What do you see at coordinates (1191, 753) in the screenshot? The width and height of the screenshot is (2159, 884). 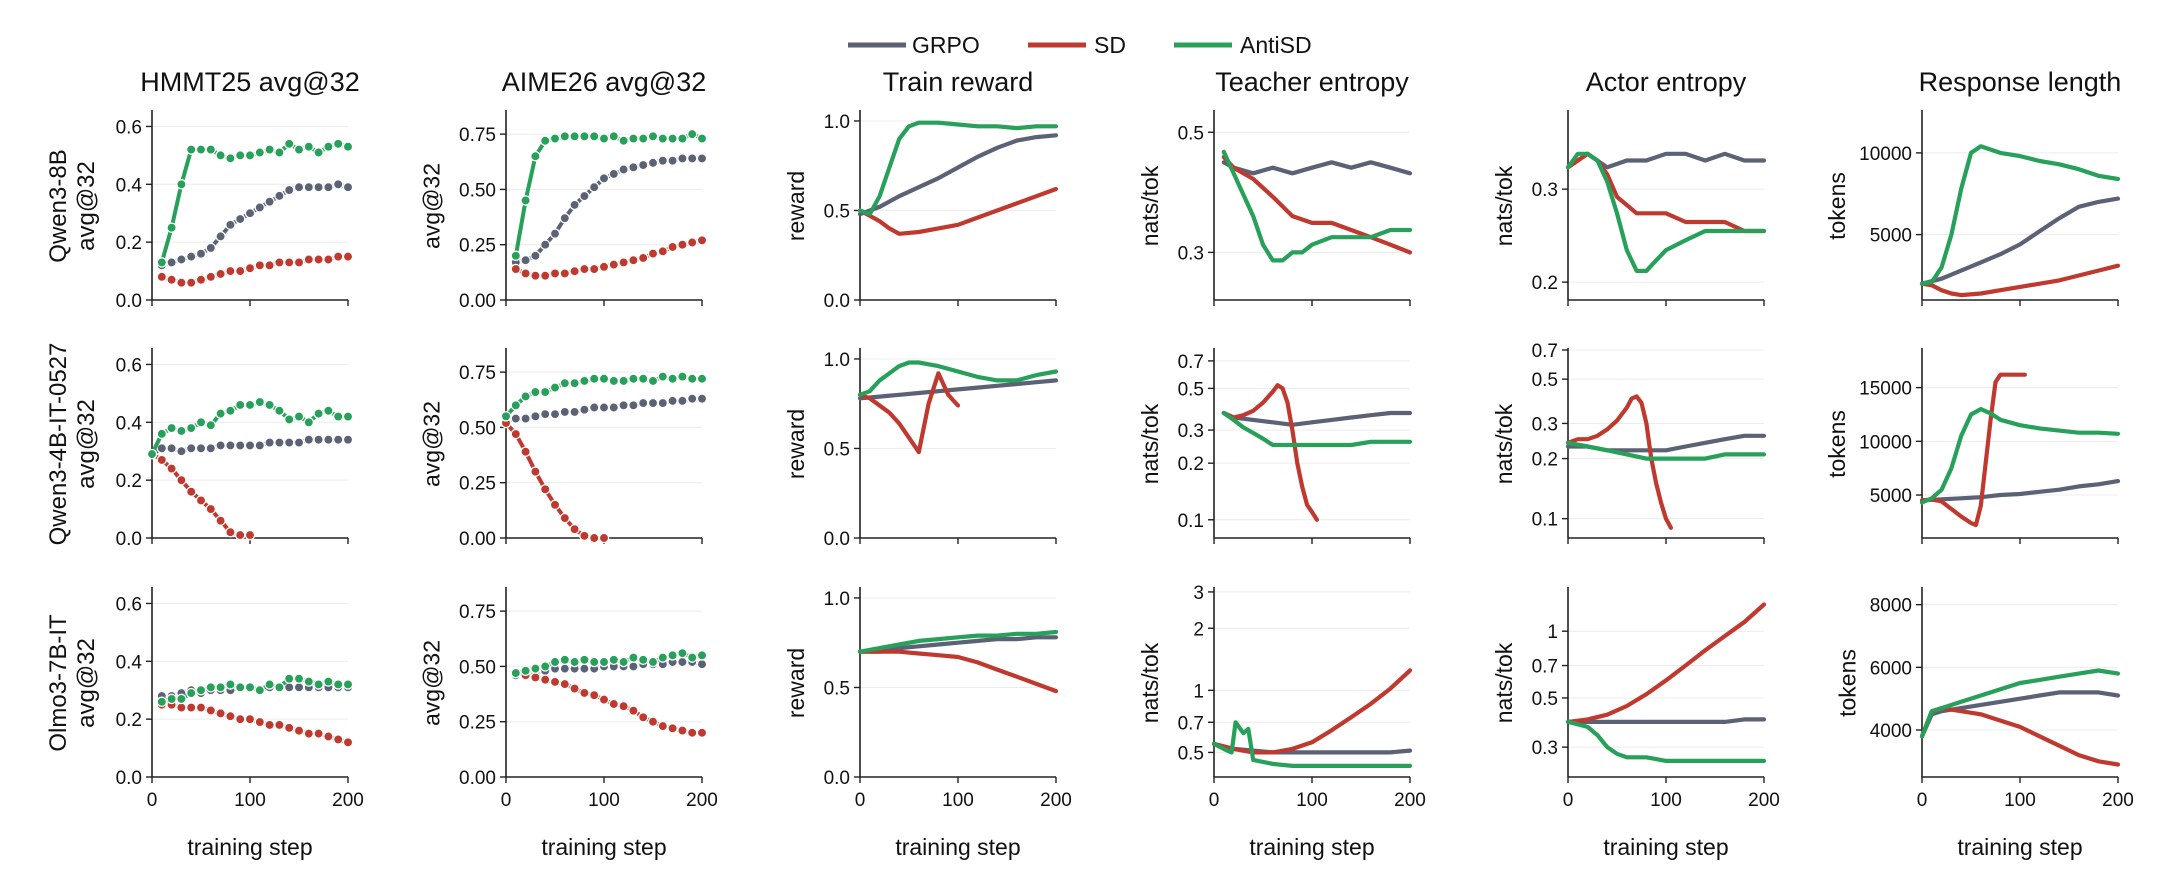 I see `y-tick-label-r2c3-0: 0.5` at bounding box center [1191, 753].